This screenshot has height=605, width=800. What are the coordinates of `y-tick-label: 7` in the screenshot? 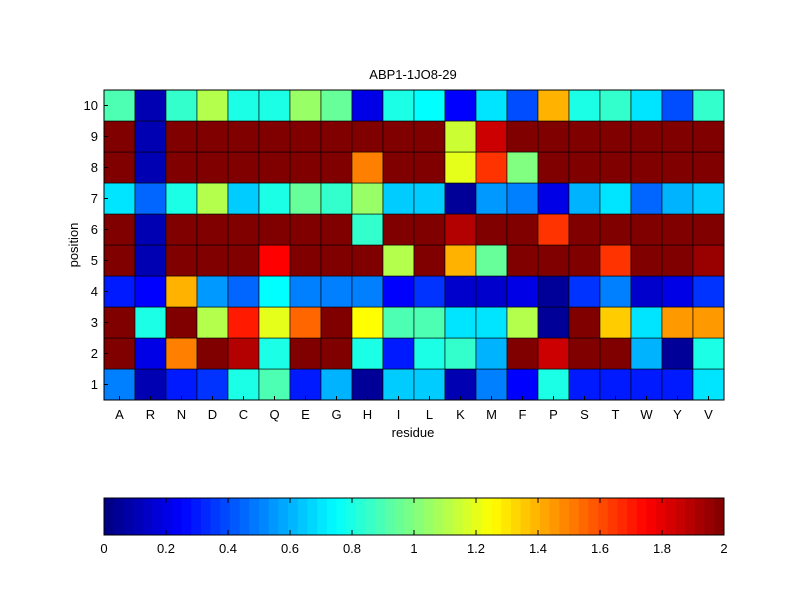 It's located at (94, 198).